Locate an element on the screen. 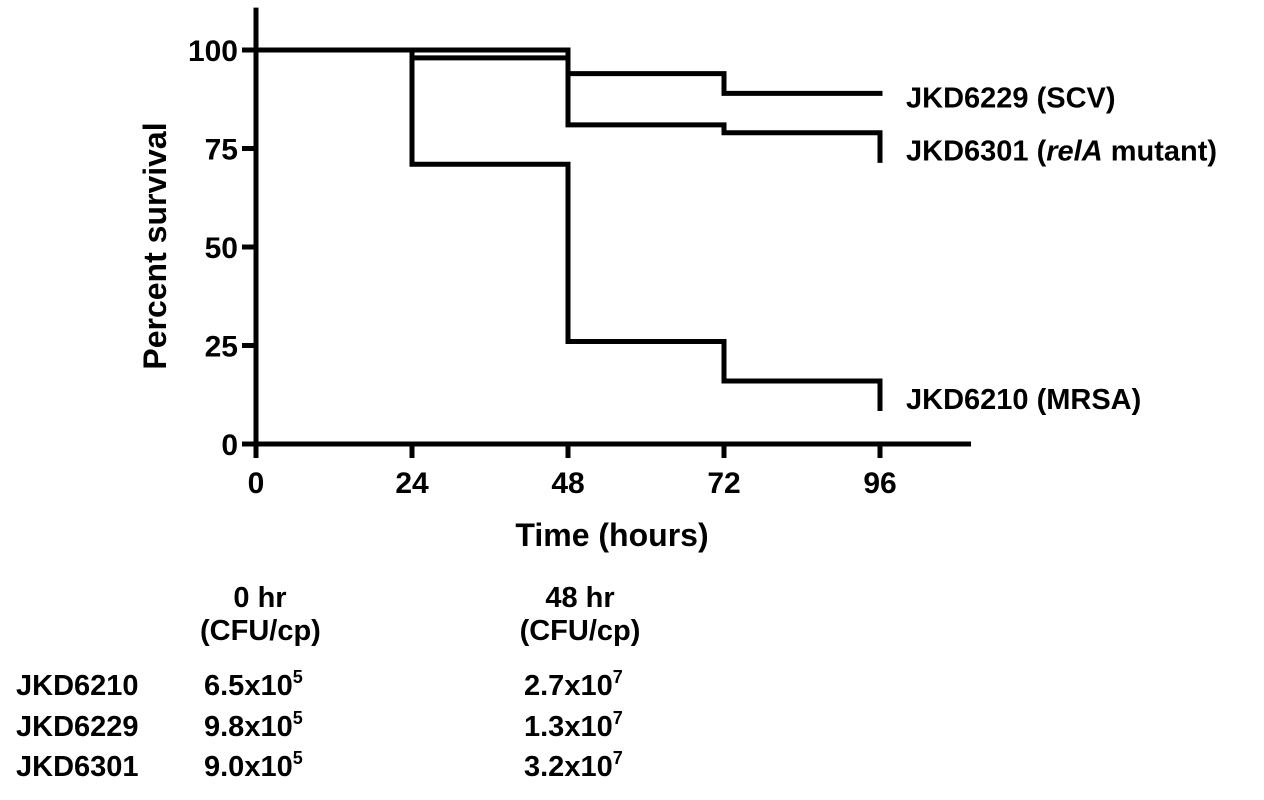  col-header-0hr: 0 hr (CFU/cp) is located at coordinates (260, 614).